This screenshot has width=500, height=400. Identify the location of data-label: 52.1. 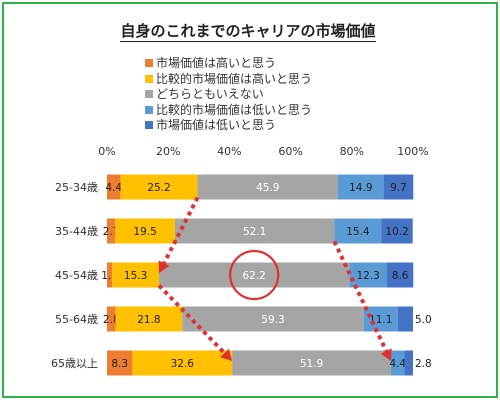
(254, 232).